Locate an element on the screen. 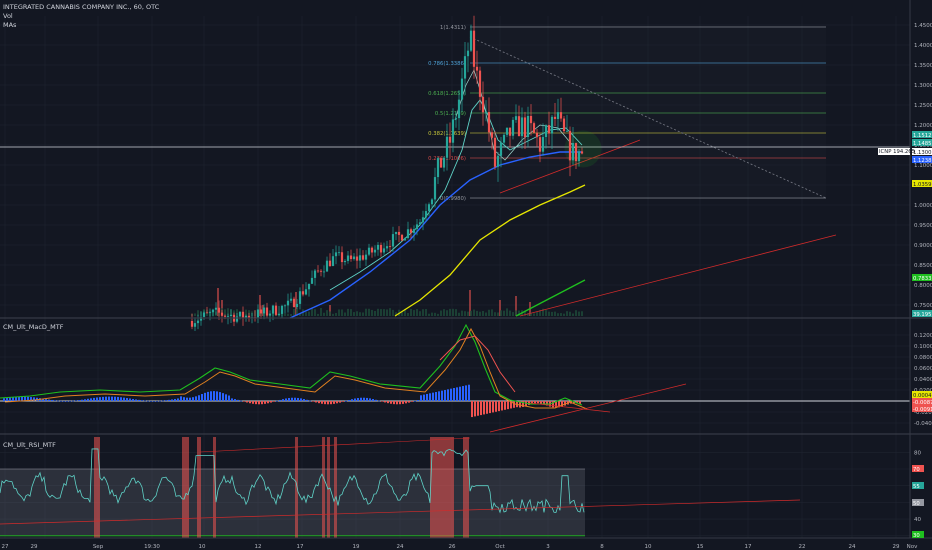 This screenshot has width=932, height=550. macd-indicator-title: CM_Ult_MacD_MTF is located at coordinates (33, 327).